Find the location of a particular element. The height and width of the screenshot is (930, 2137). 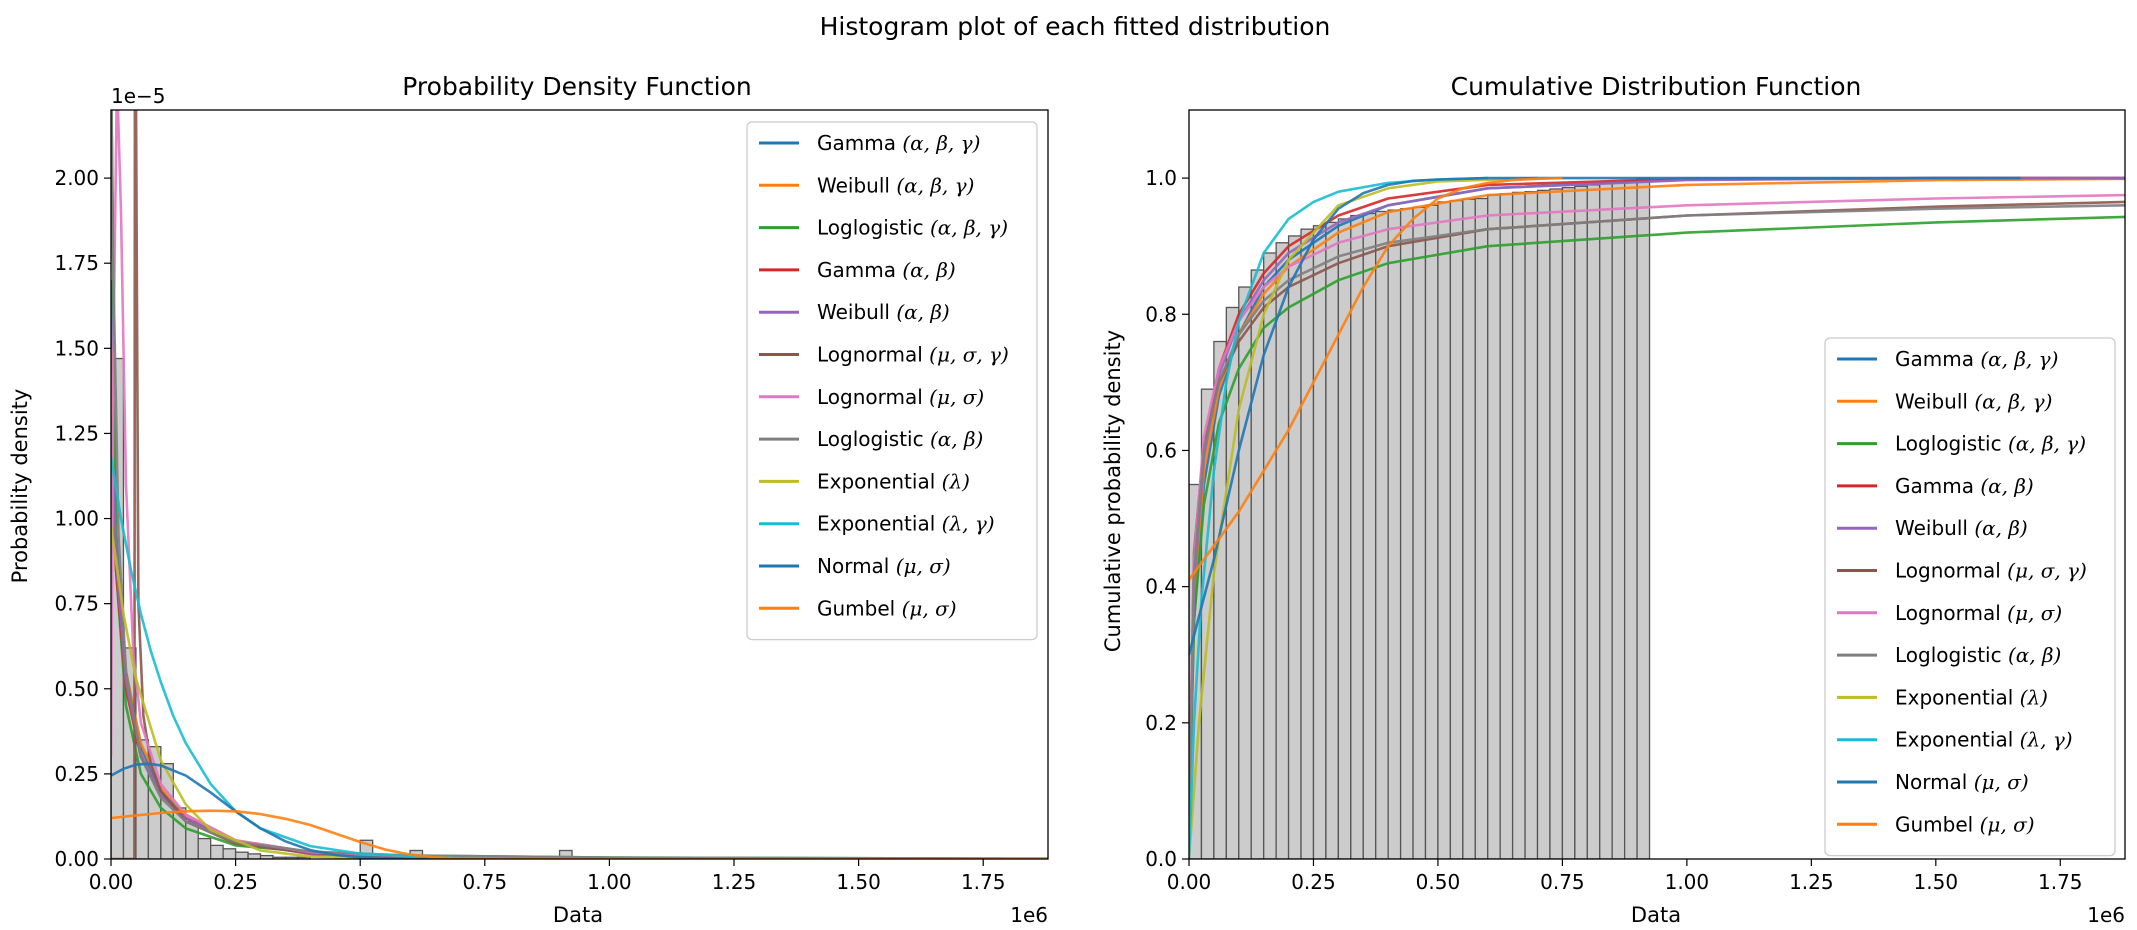

cdf-legend-label-10: Normal (μ, σ) is located at coordinates (1962, 782).